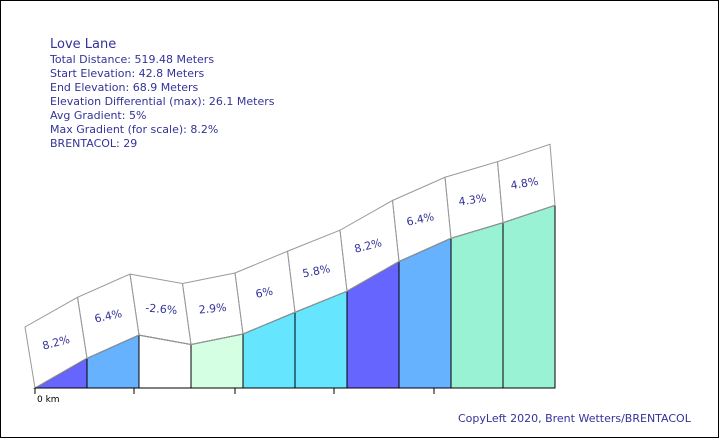 The image size is (719, 438). What do you see at coordinates (94, 143) in the screenshot?
I see `brentacol-score: BRENTACOL: 29` at bounding box center [94, 143].